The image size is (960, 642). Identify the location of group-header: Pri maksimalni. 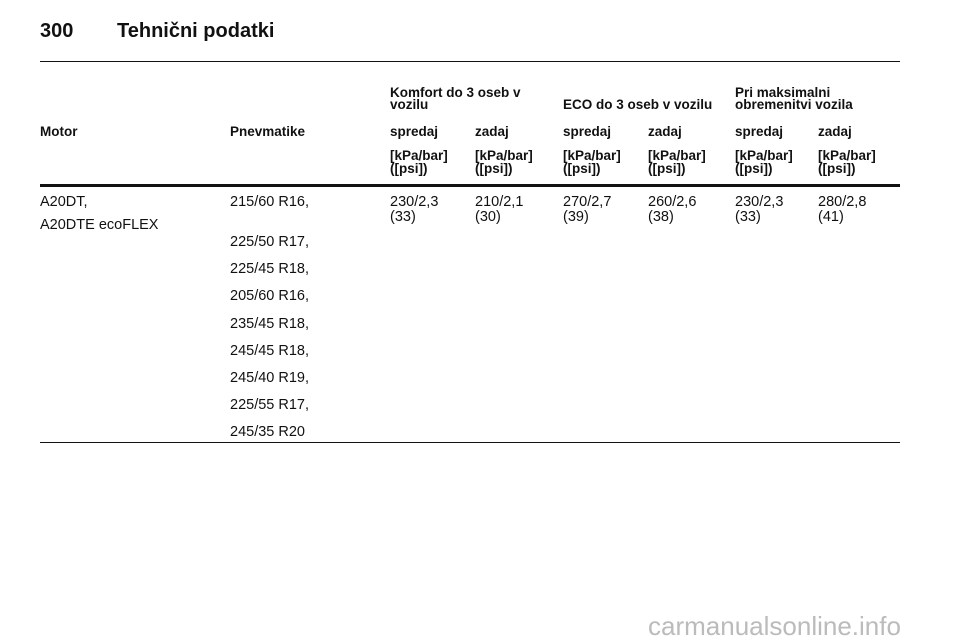
(783, 92).